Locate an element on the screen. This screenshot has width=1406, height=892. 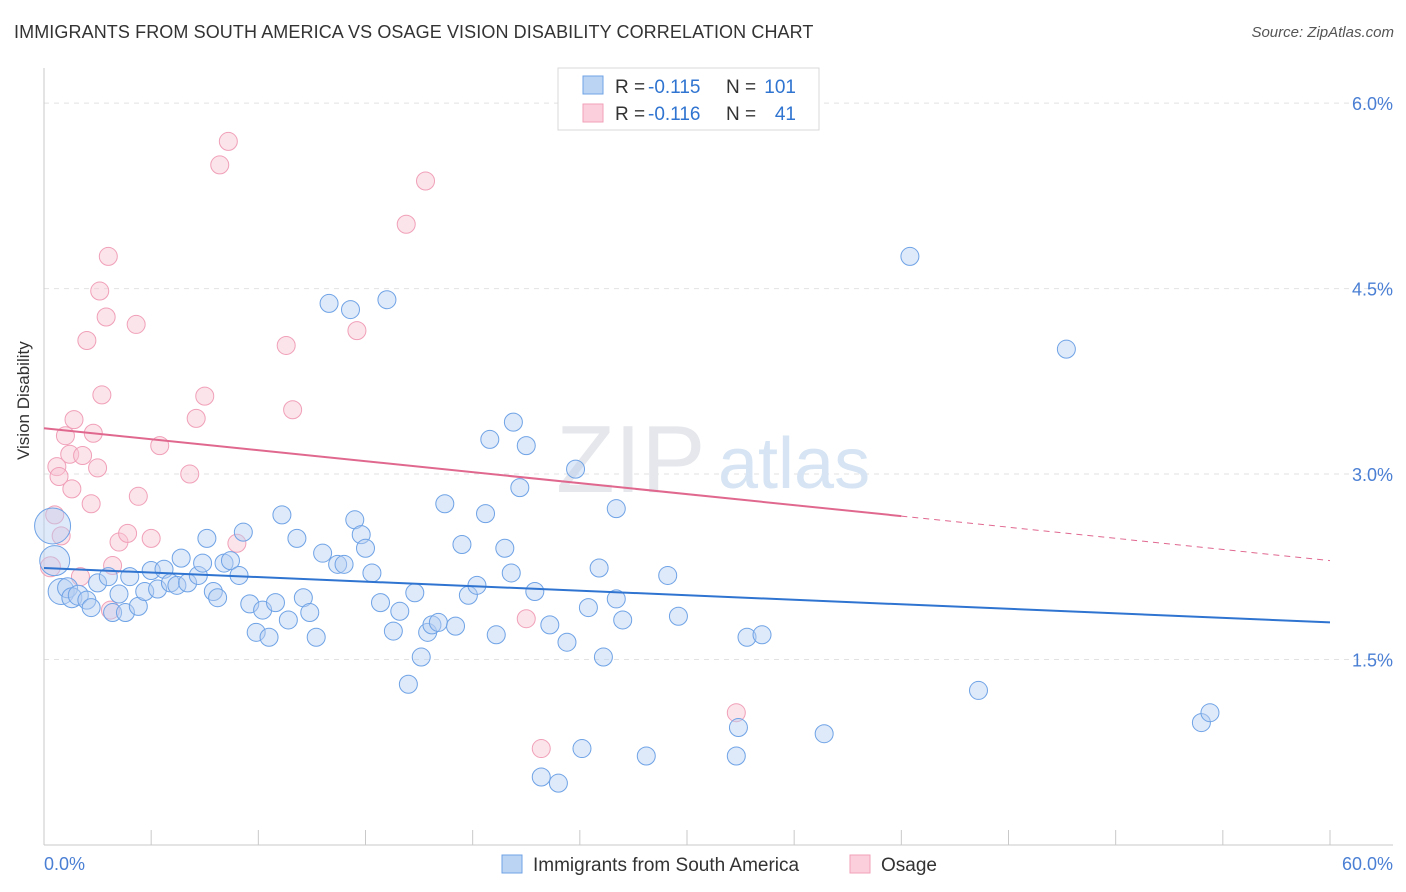
stats-n-label-pink: N = is located at coordinates (743, 114).